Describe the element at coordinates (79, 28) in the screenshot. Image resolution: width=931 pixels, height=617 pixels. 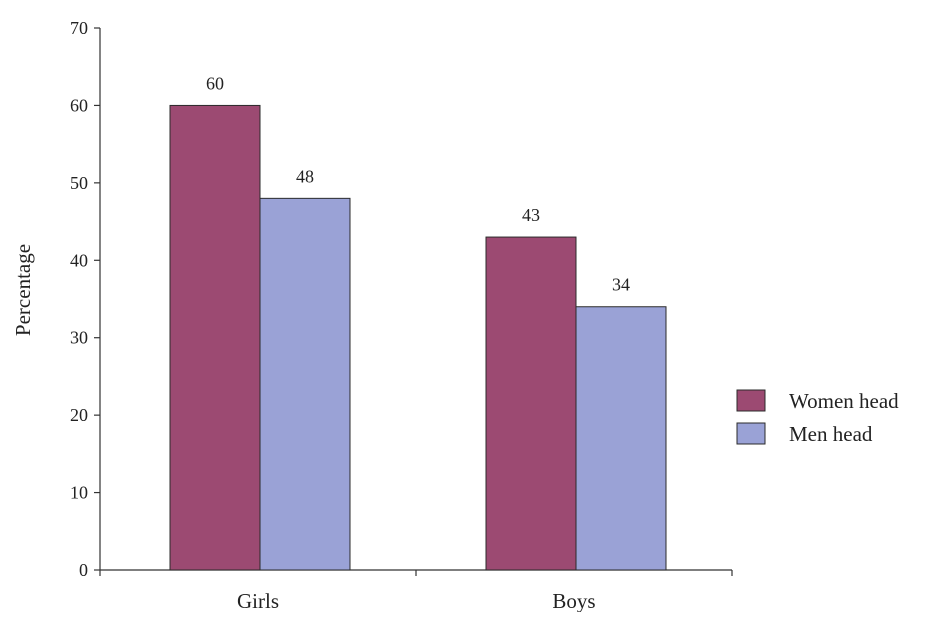
I see `y-tick-label: 70` at that location.